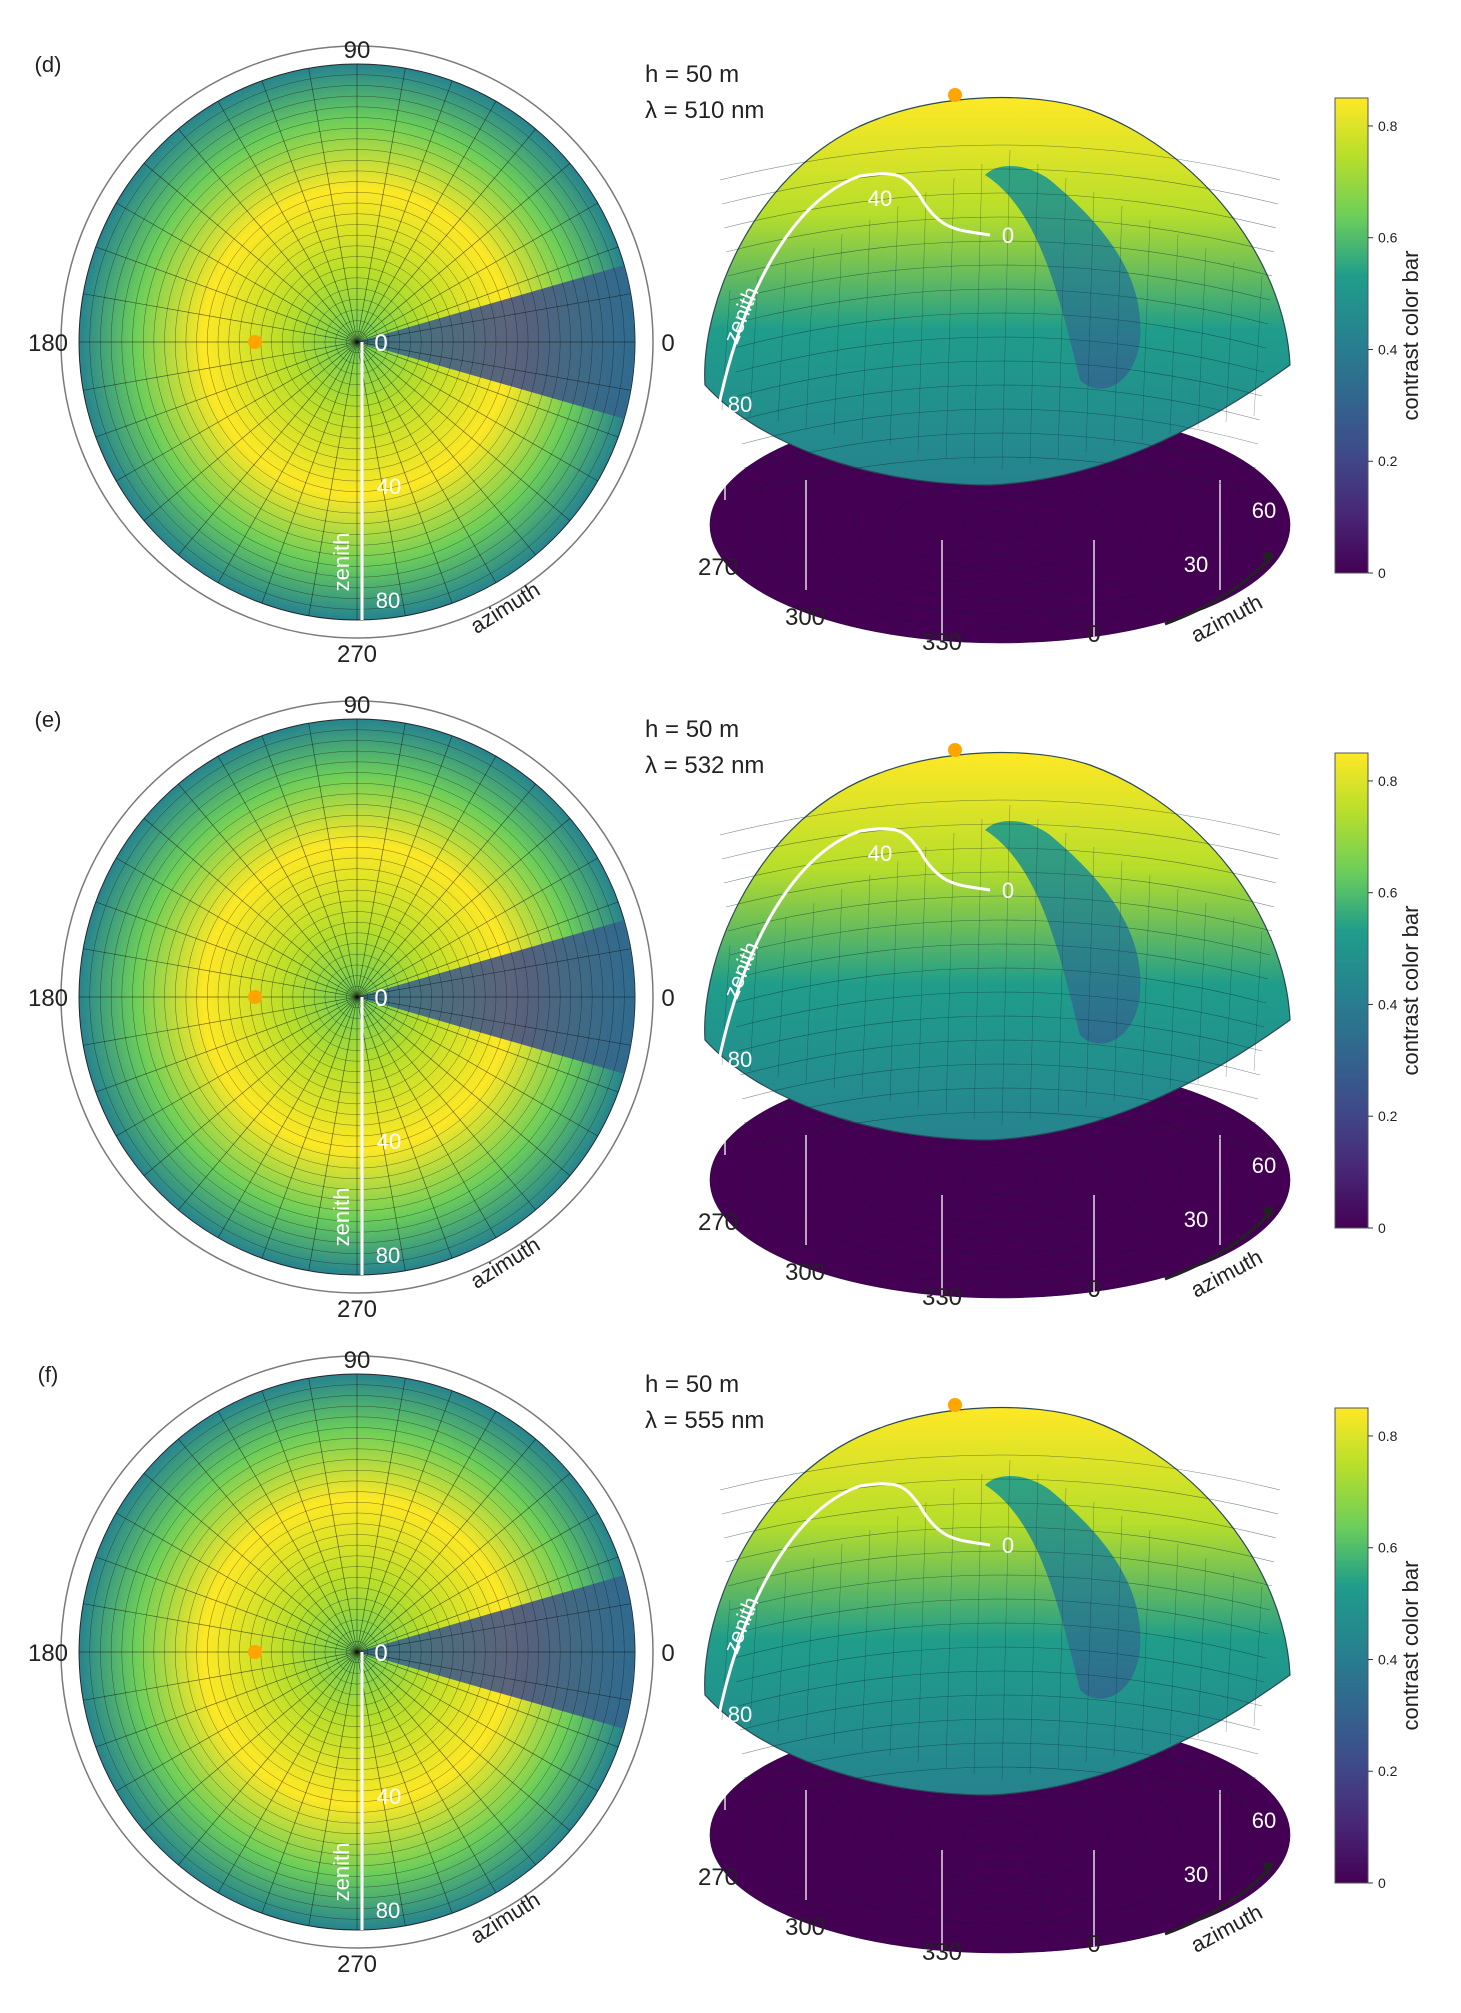 This screenshot has height=2013, width=1461. I want to click on surface-sun-marker-icon, so click(955, 750).